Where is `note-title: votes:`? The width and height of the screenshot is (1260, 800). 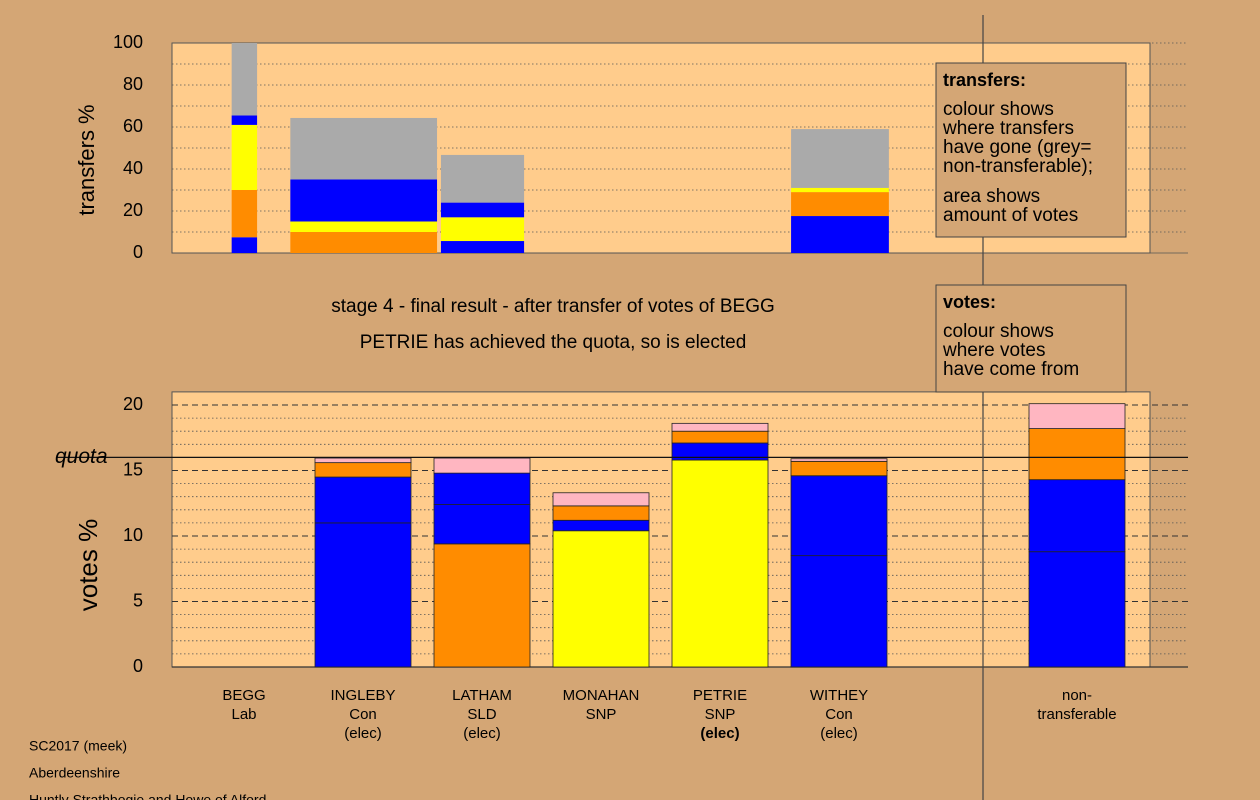 note-title: votes: is located at coordinates (969, 302).